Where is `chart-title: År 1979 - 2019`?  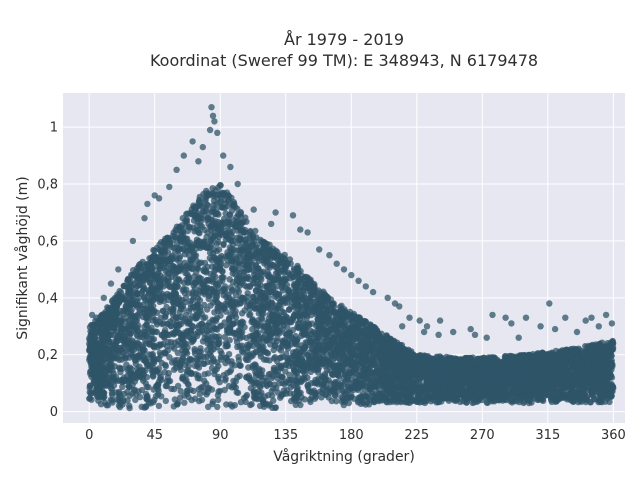 chart-title: År 1979 - 2019 is located at coordinates (344, 39).